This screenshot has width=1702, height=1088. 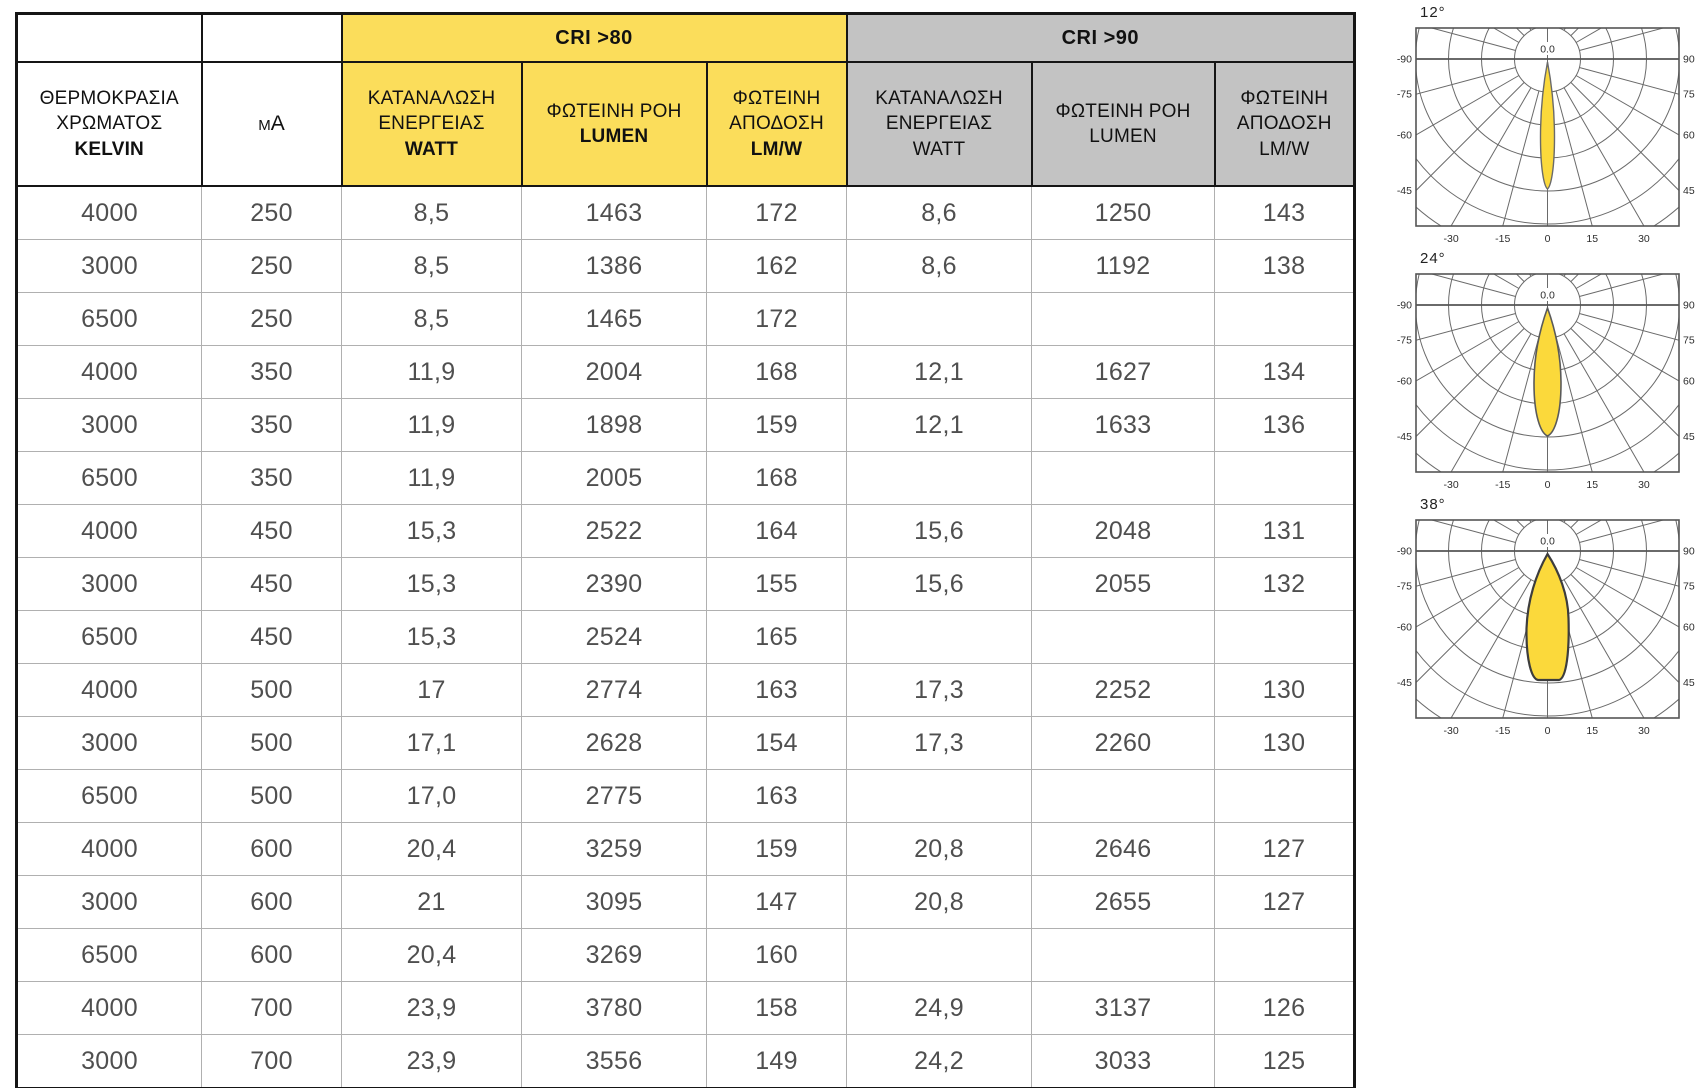 I want to click on cell-cri80-watt: 20,4, so click(x=431, y=955).